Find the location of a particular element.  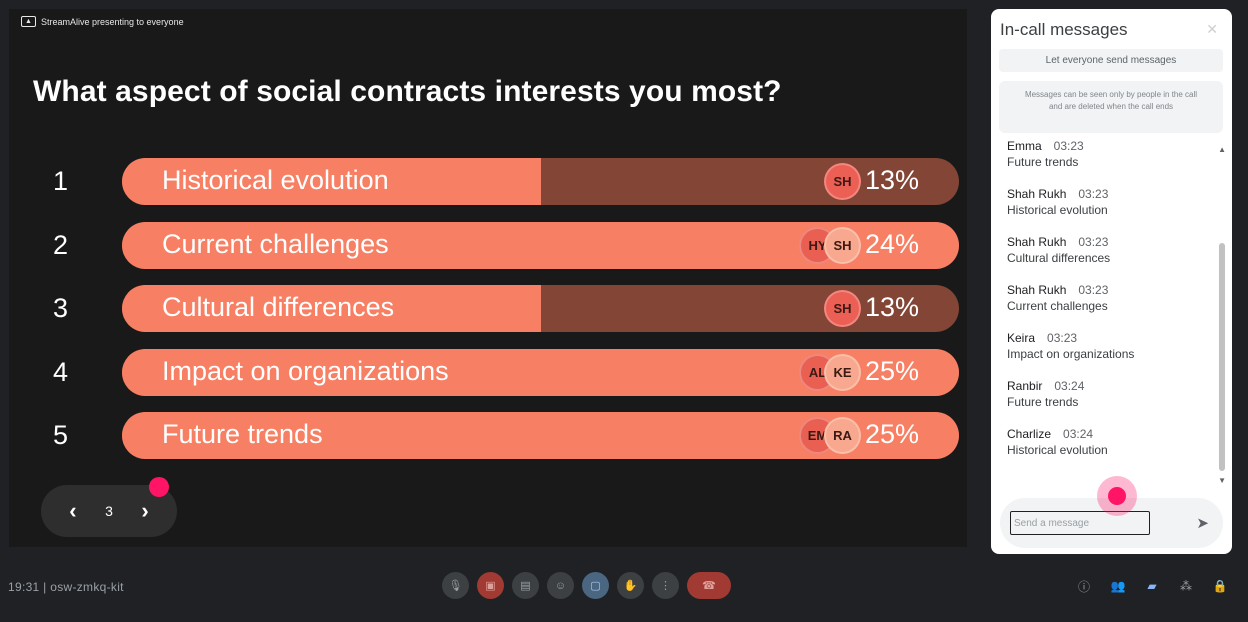

pointer-dot is located at coordinates (159, 487).